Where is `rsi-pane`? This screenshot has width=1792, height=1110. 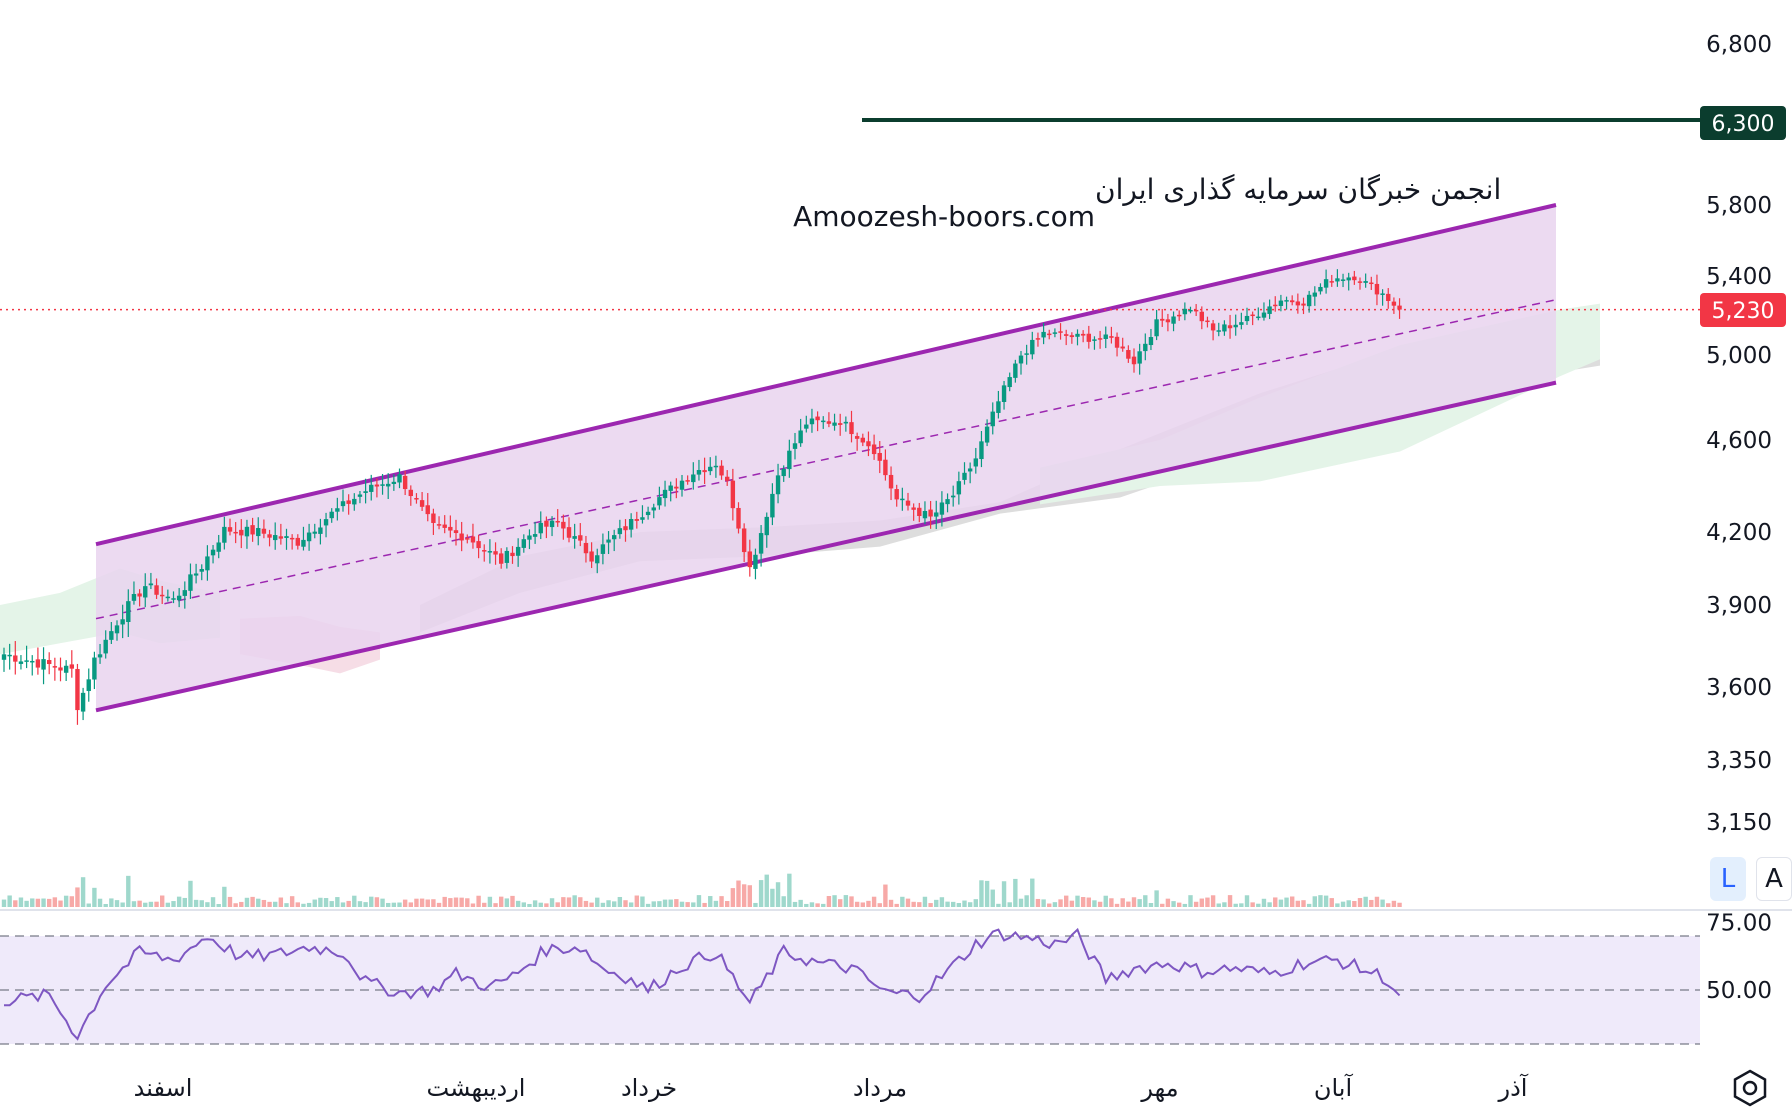 rsi-pane is located at coordinates (850, 986).